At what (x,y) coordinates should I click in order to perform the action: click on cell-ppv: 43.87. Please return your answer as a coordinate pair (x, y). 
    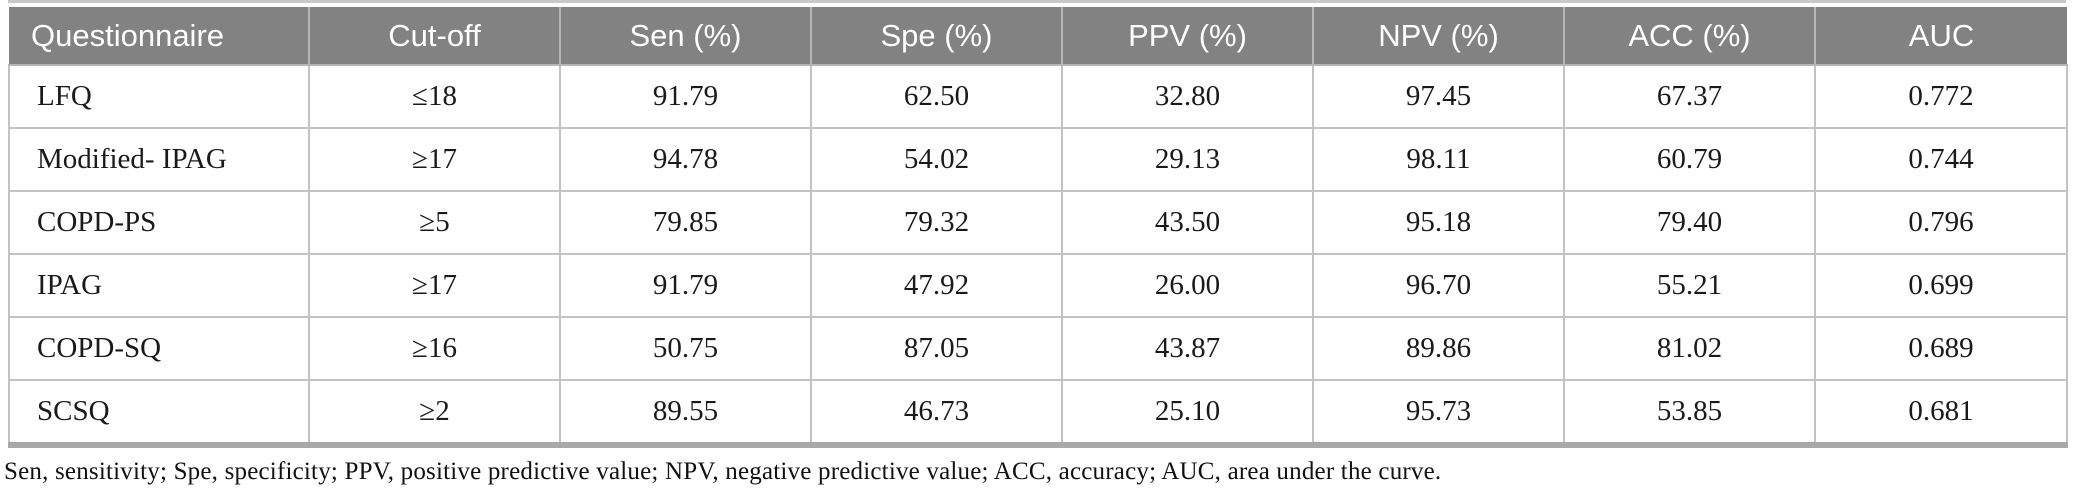
    Looking at the image, I should click on (1187, 349).